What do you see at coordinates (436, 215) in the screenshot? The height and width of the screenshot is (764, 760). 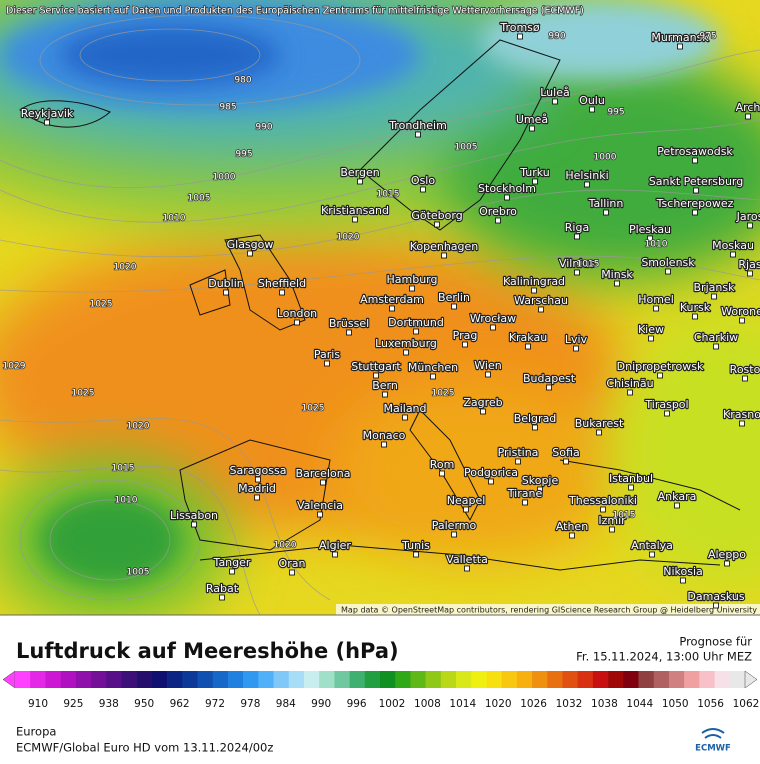 I see `city-label: Göteborg` at bounding box center [436, 215].